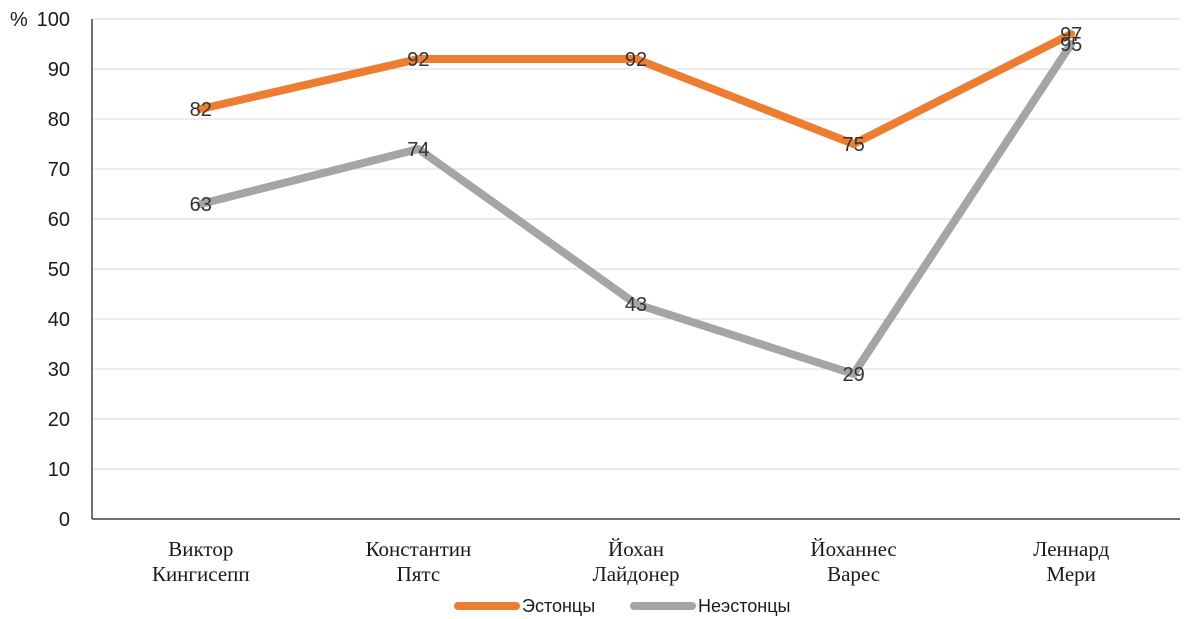 Image resolution: width=1200 pixels, height=619 pixels. Describe the element at coordinates (1071, 45) in the screenshot. I see `data-label: 95` at that location.